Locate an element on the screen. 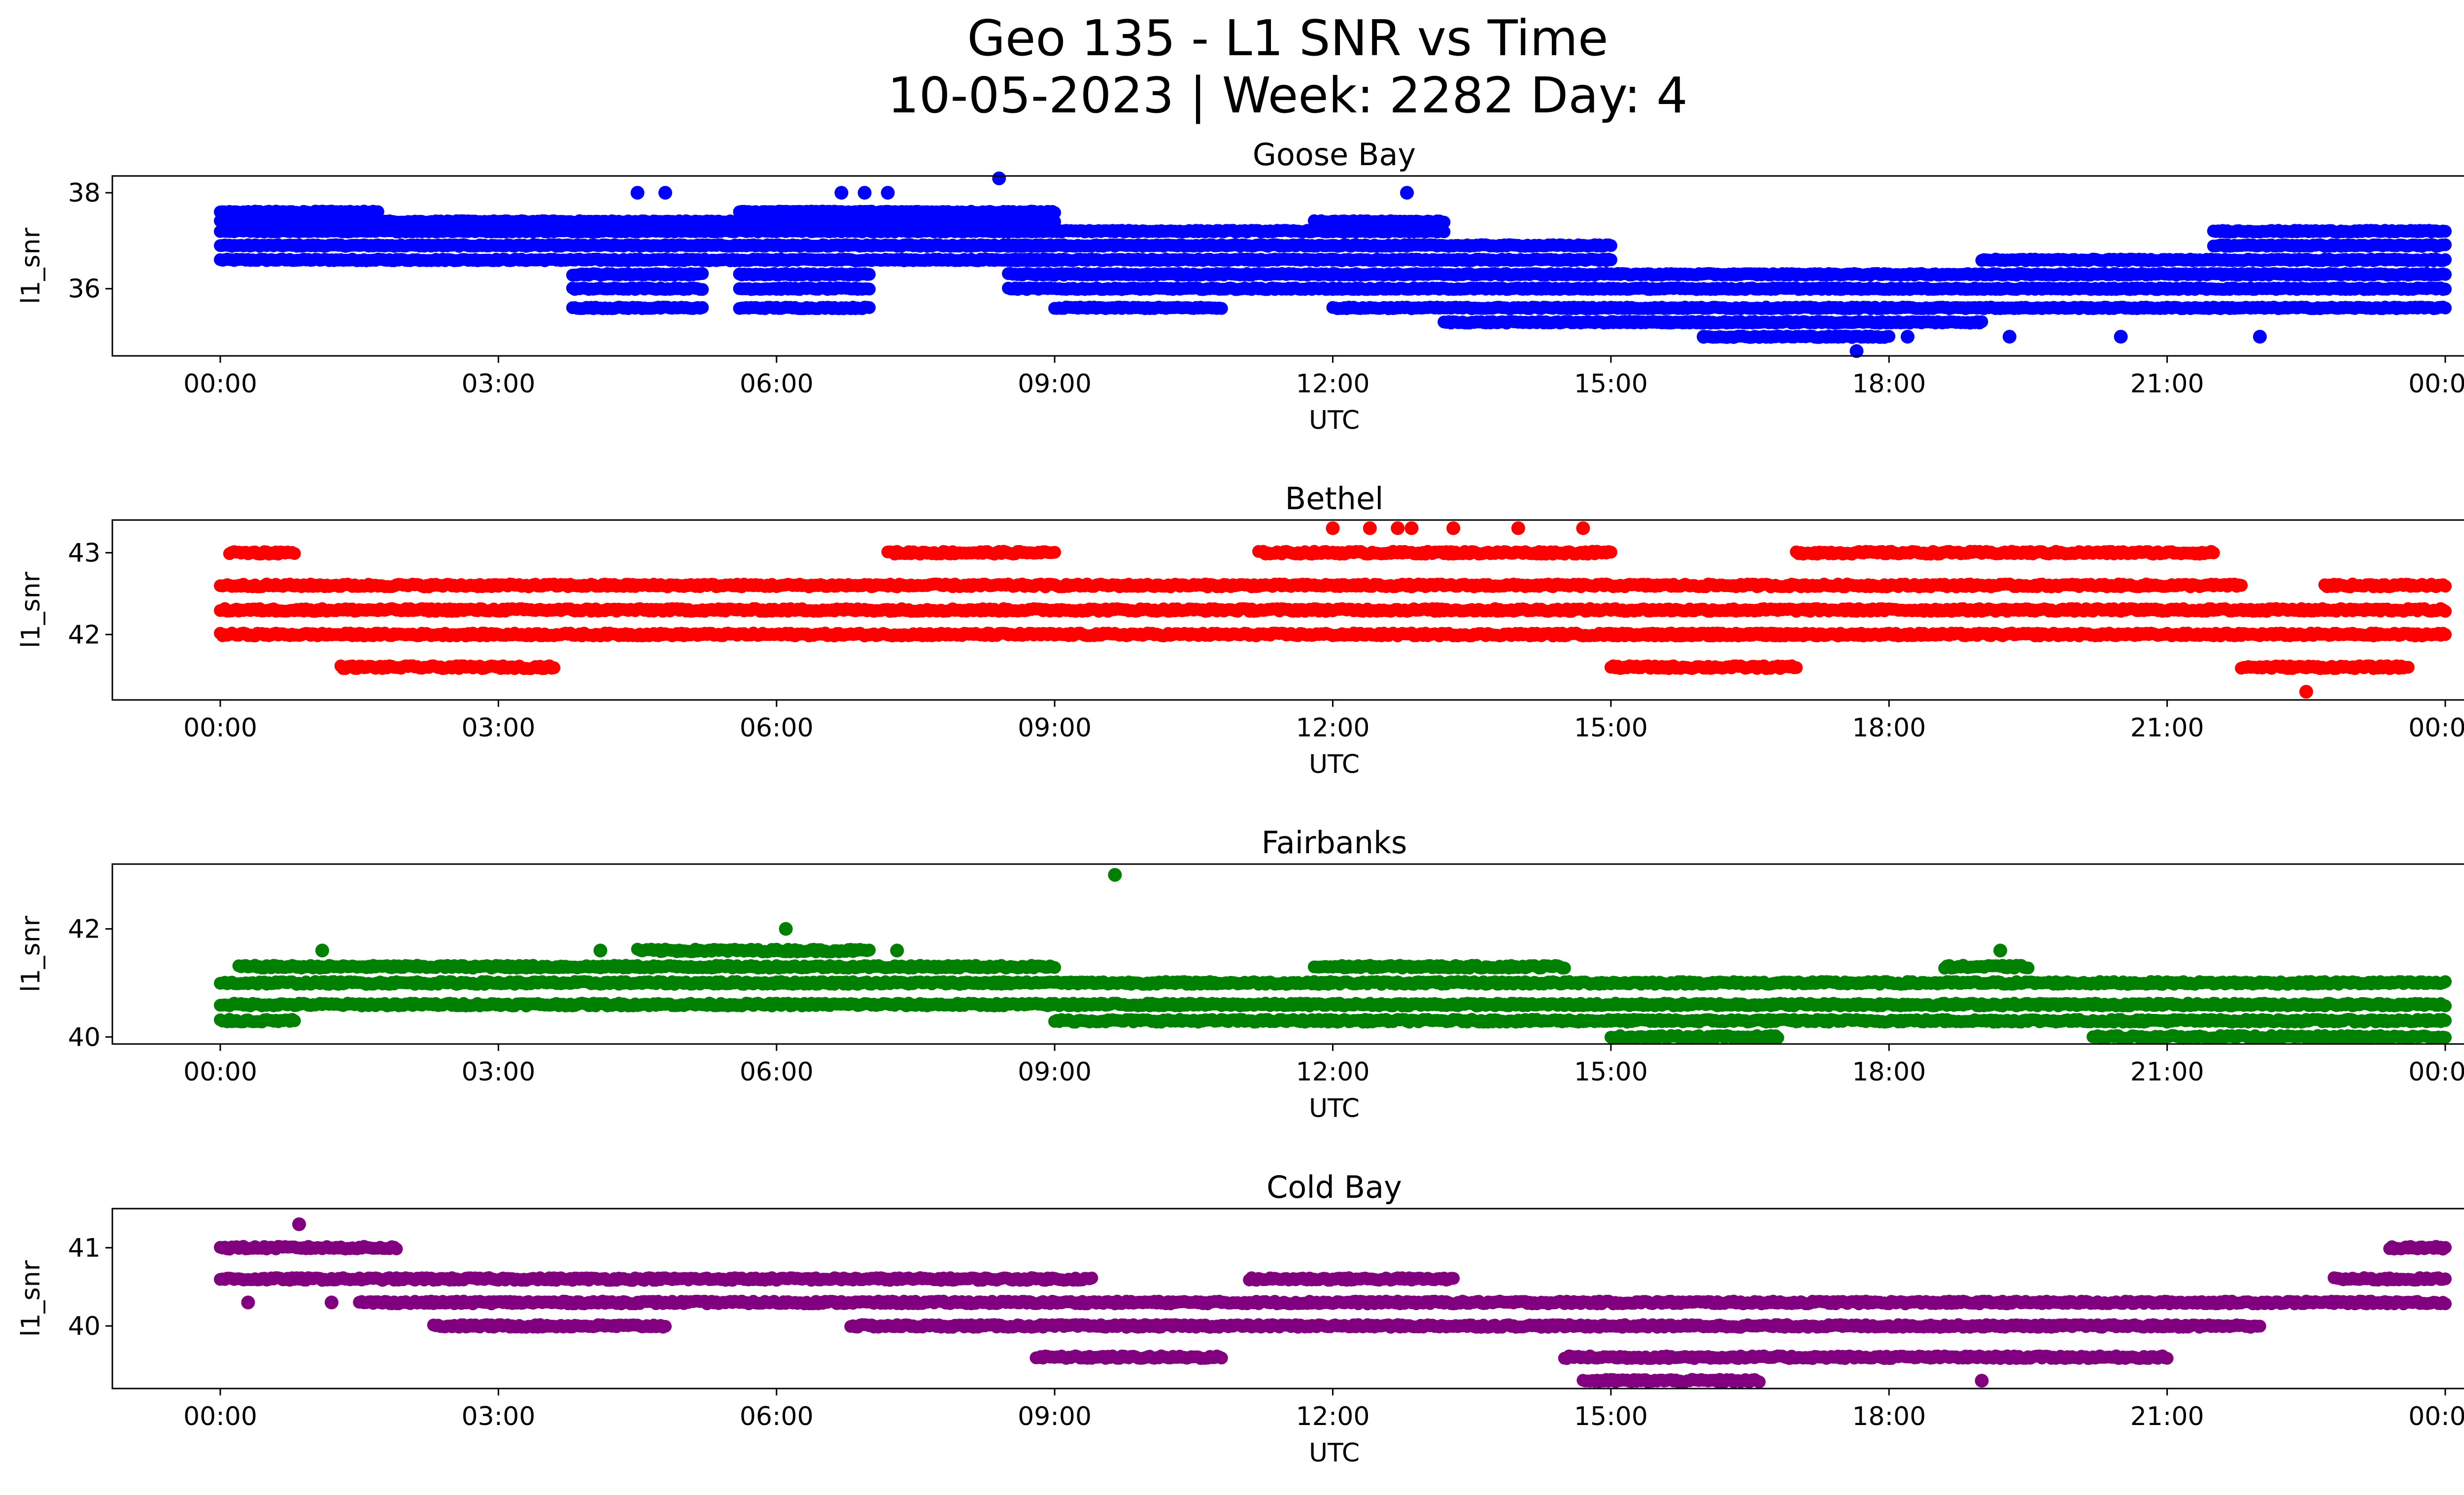  chart-title: Geo 135 - L1 SNR vs Time is located at coordinates (1287, 38).